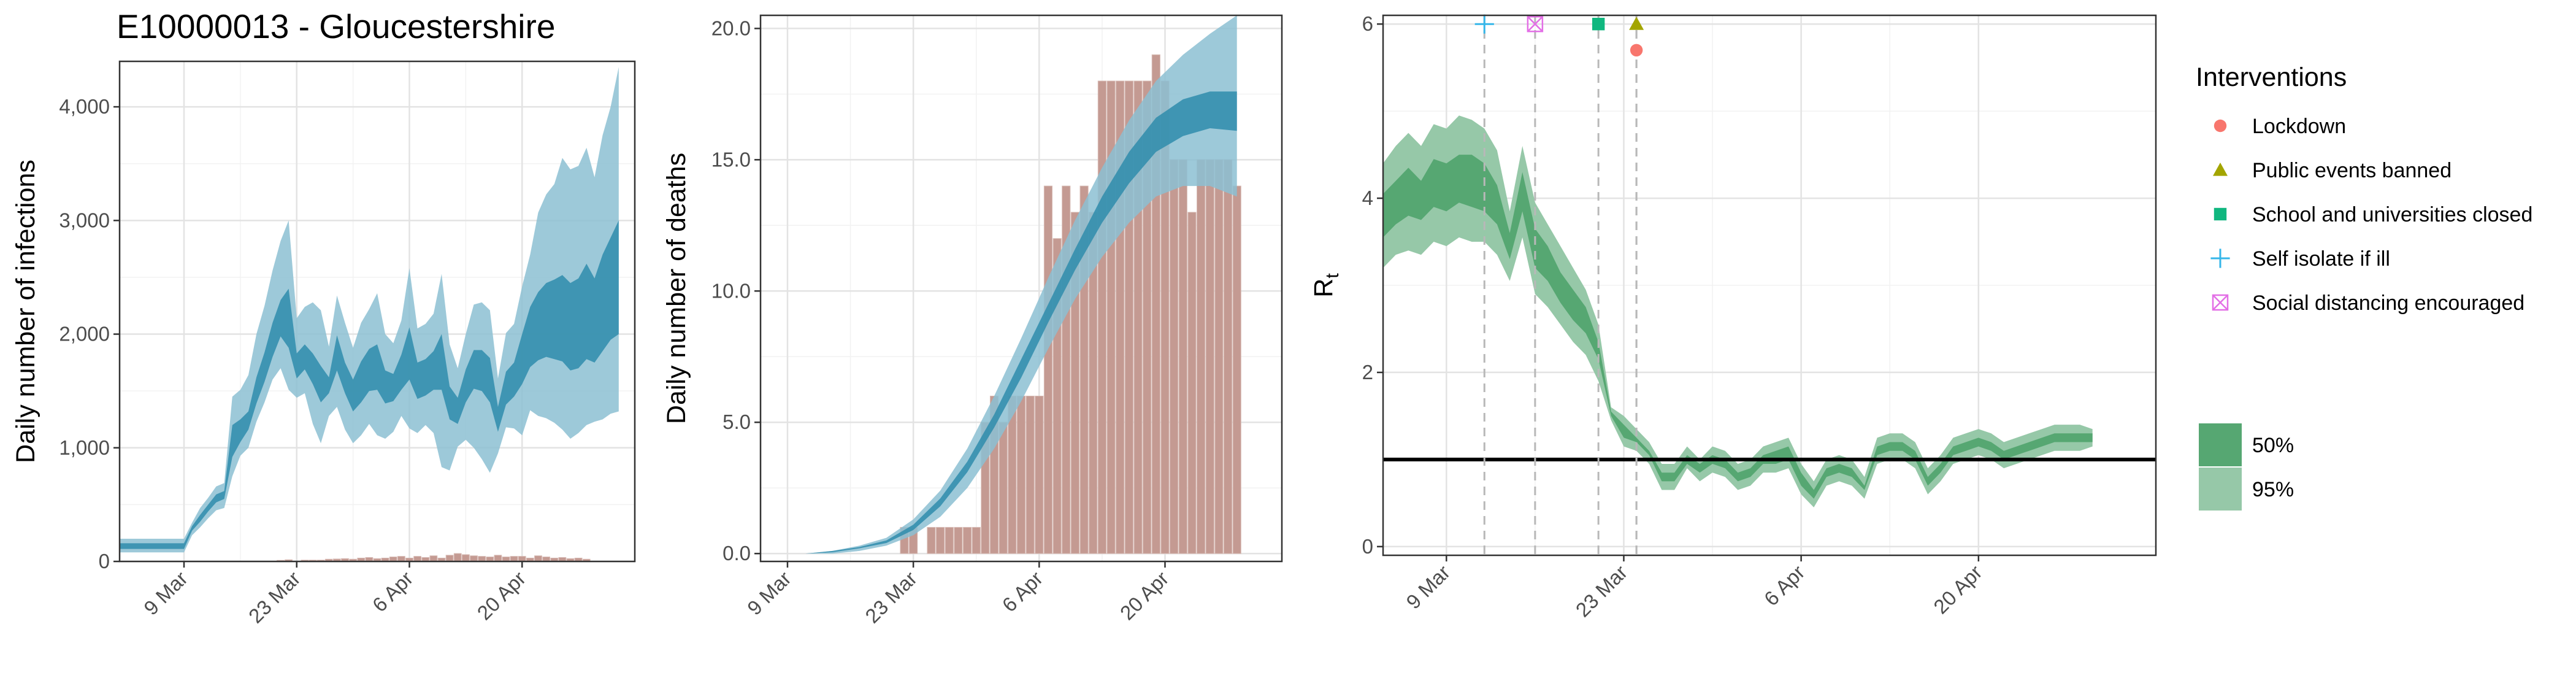  Describe the element at coordinates (2388, 303) in the screenshot. I see `legend-label: Social distancing encouraged` at that location.